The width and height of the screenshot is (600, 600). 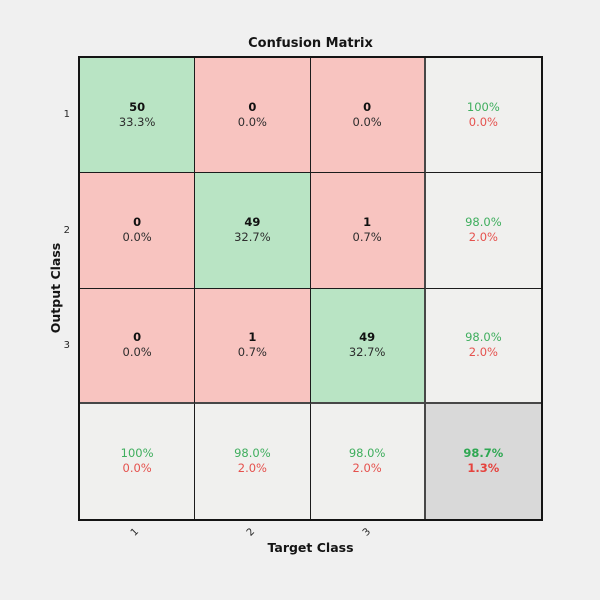 I want to click on matrix-cell-r2c1: 0 0.0%, so click(x=138, y=231).